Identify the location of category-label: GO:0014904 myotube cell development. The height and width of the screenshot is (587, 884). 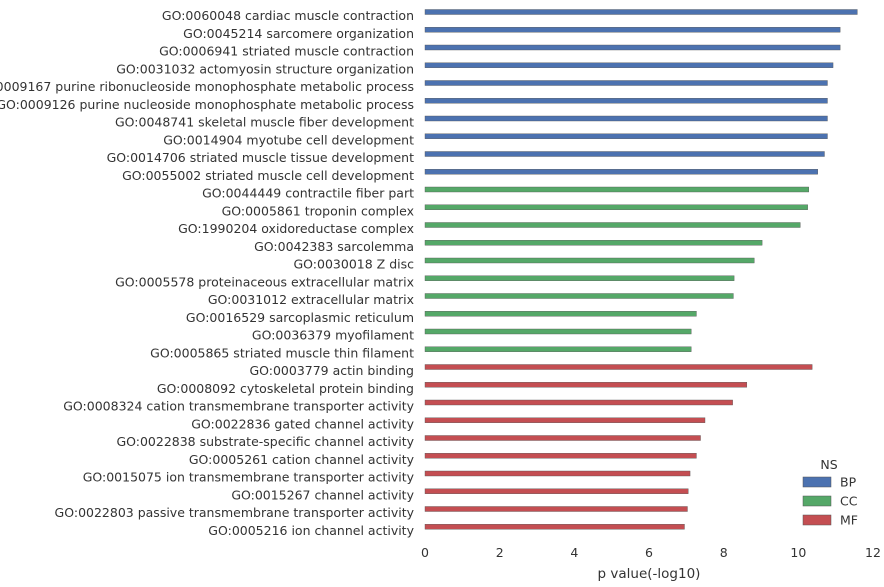
(288, 139).